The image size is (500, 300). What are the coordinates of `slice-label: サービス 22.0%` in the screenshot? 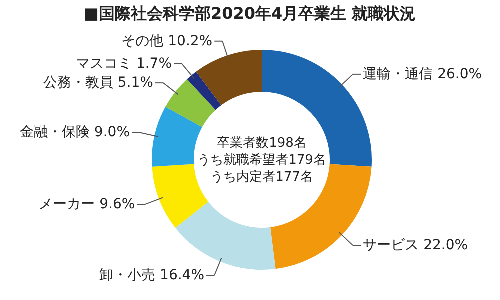 It's located at (415, 246).